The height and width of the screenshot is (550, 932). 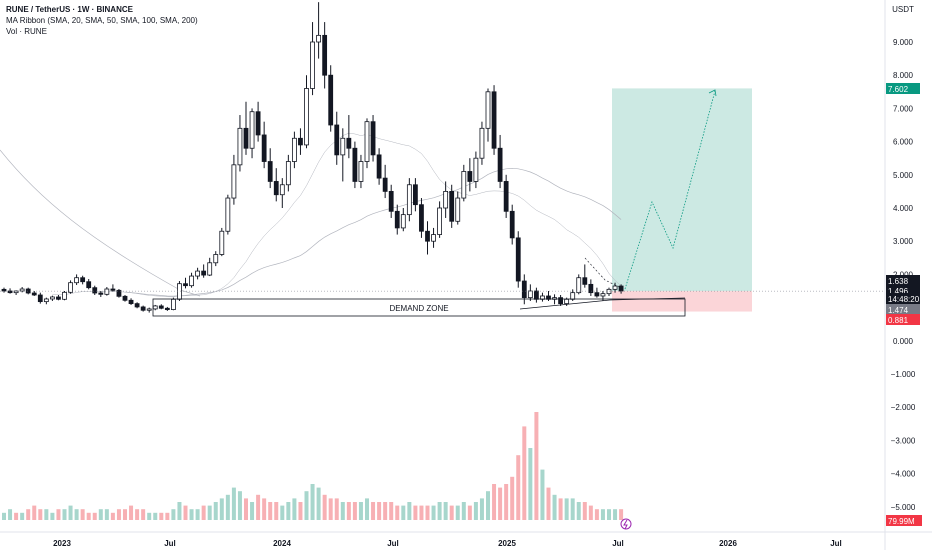 I want to click on symbol-title: RUNE / TetherUS · 1W · BINANCE, so click(x=69, y=9).